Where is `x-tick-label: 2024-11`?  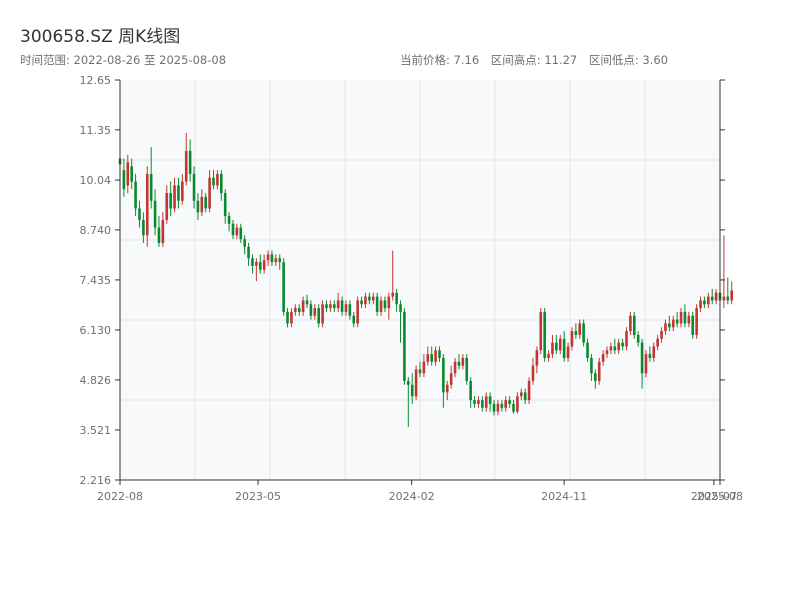 x-tick-label: 2024-11 is located at coordinates (564, 496).